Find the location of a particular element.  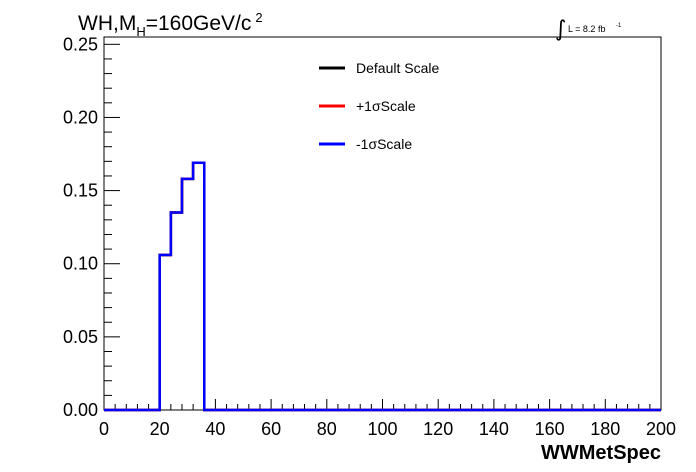

x-tick-label: 140 is located at coordinates (494, 429).